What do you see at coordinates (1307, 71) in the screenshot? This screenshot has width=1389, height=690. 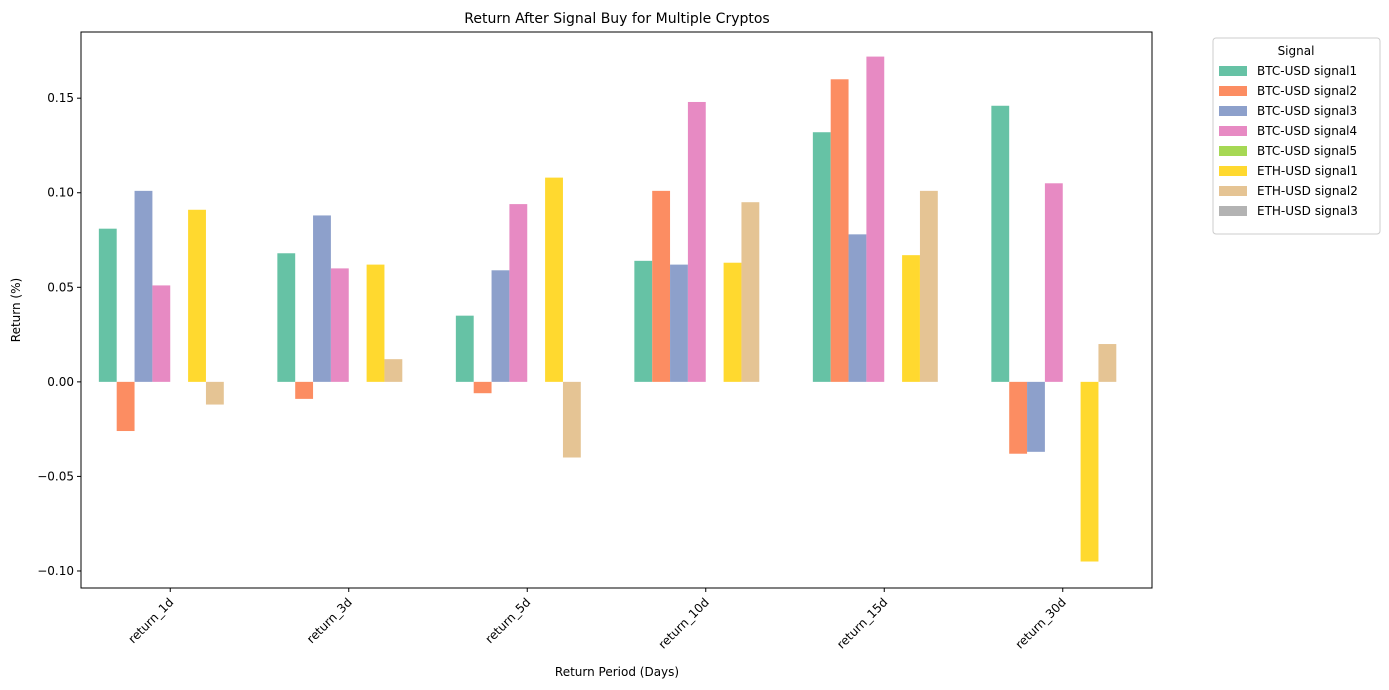 I see `legend-entry: BTC-USD signal1` at bounding box center [1307, 71].